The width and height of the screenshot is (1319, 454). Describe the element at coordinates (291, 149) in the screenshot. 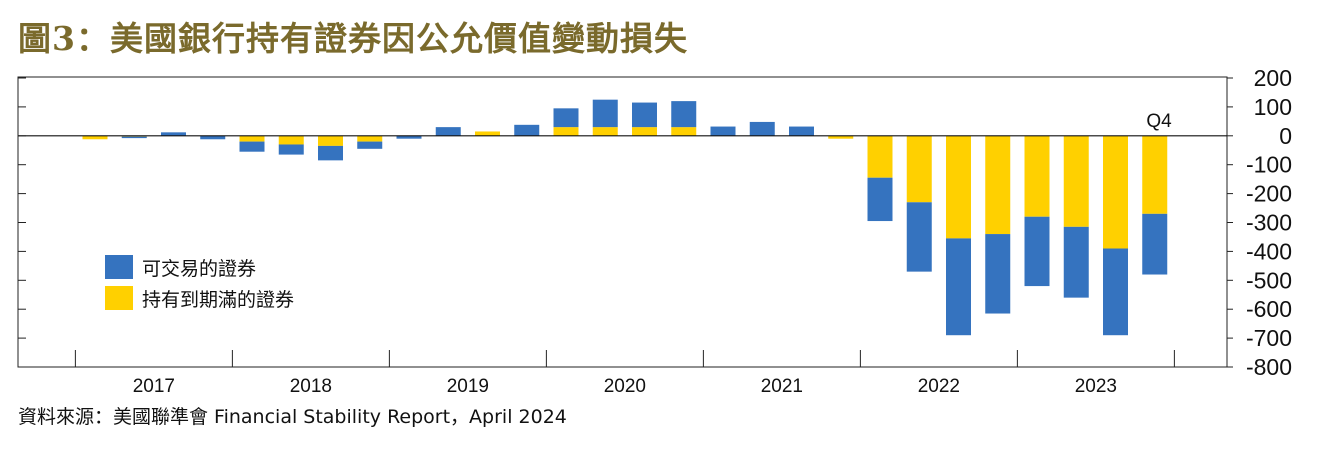

I see `bar-afs-2018Q2` at that location.